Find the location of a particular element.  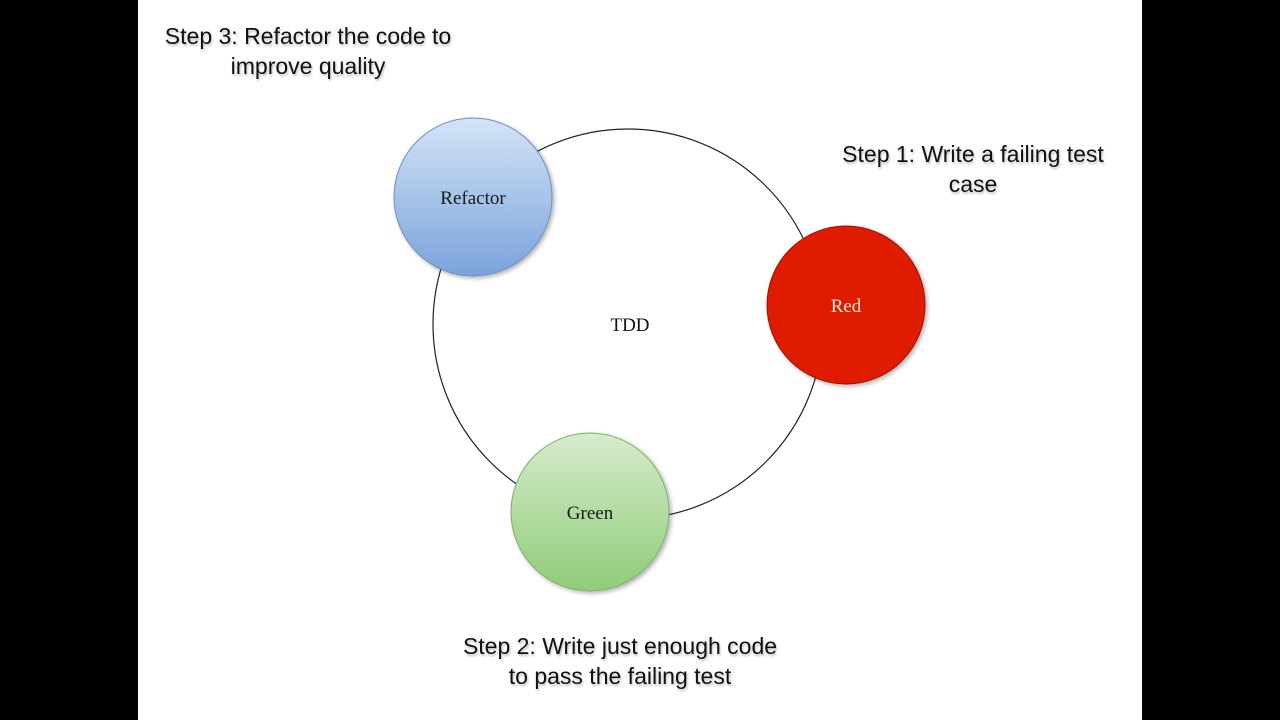

node-green: Green is located at coordinates (590, 512).